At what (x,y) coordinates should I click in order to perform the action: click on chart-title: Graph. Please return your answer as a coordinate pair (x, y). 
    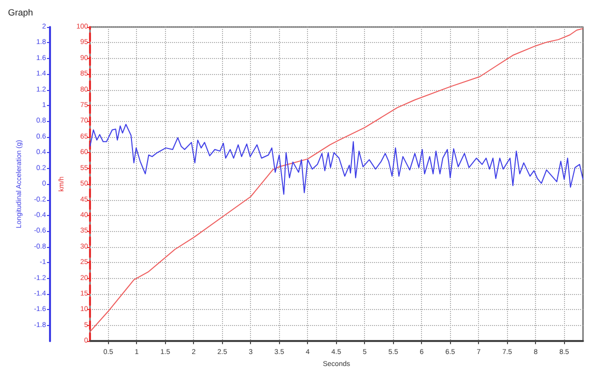
    Looking at the image, I should click on (21, 13).